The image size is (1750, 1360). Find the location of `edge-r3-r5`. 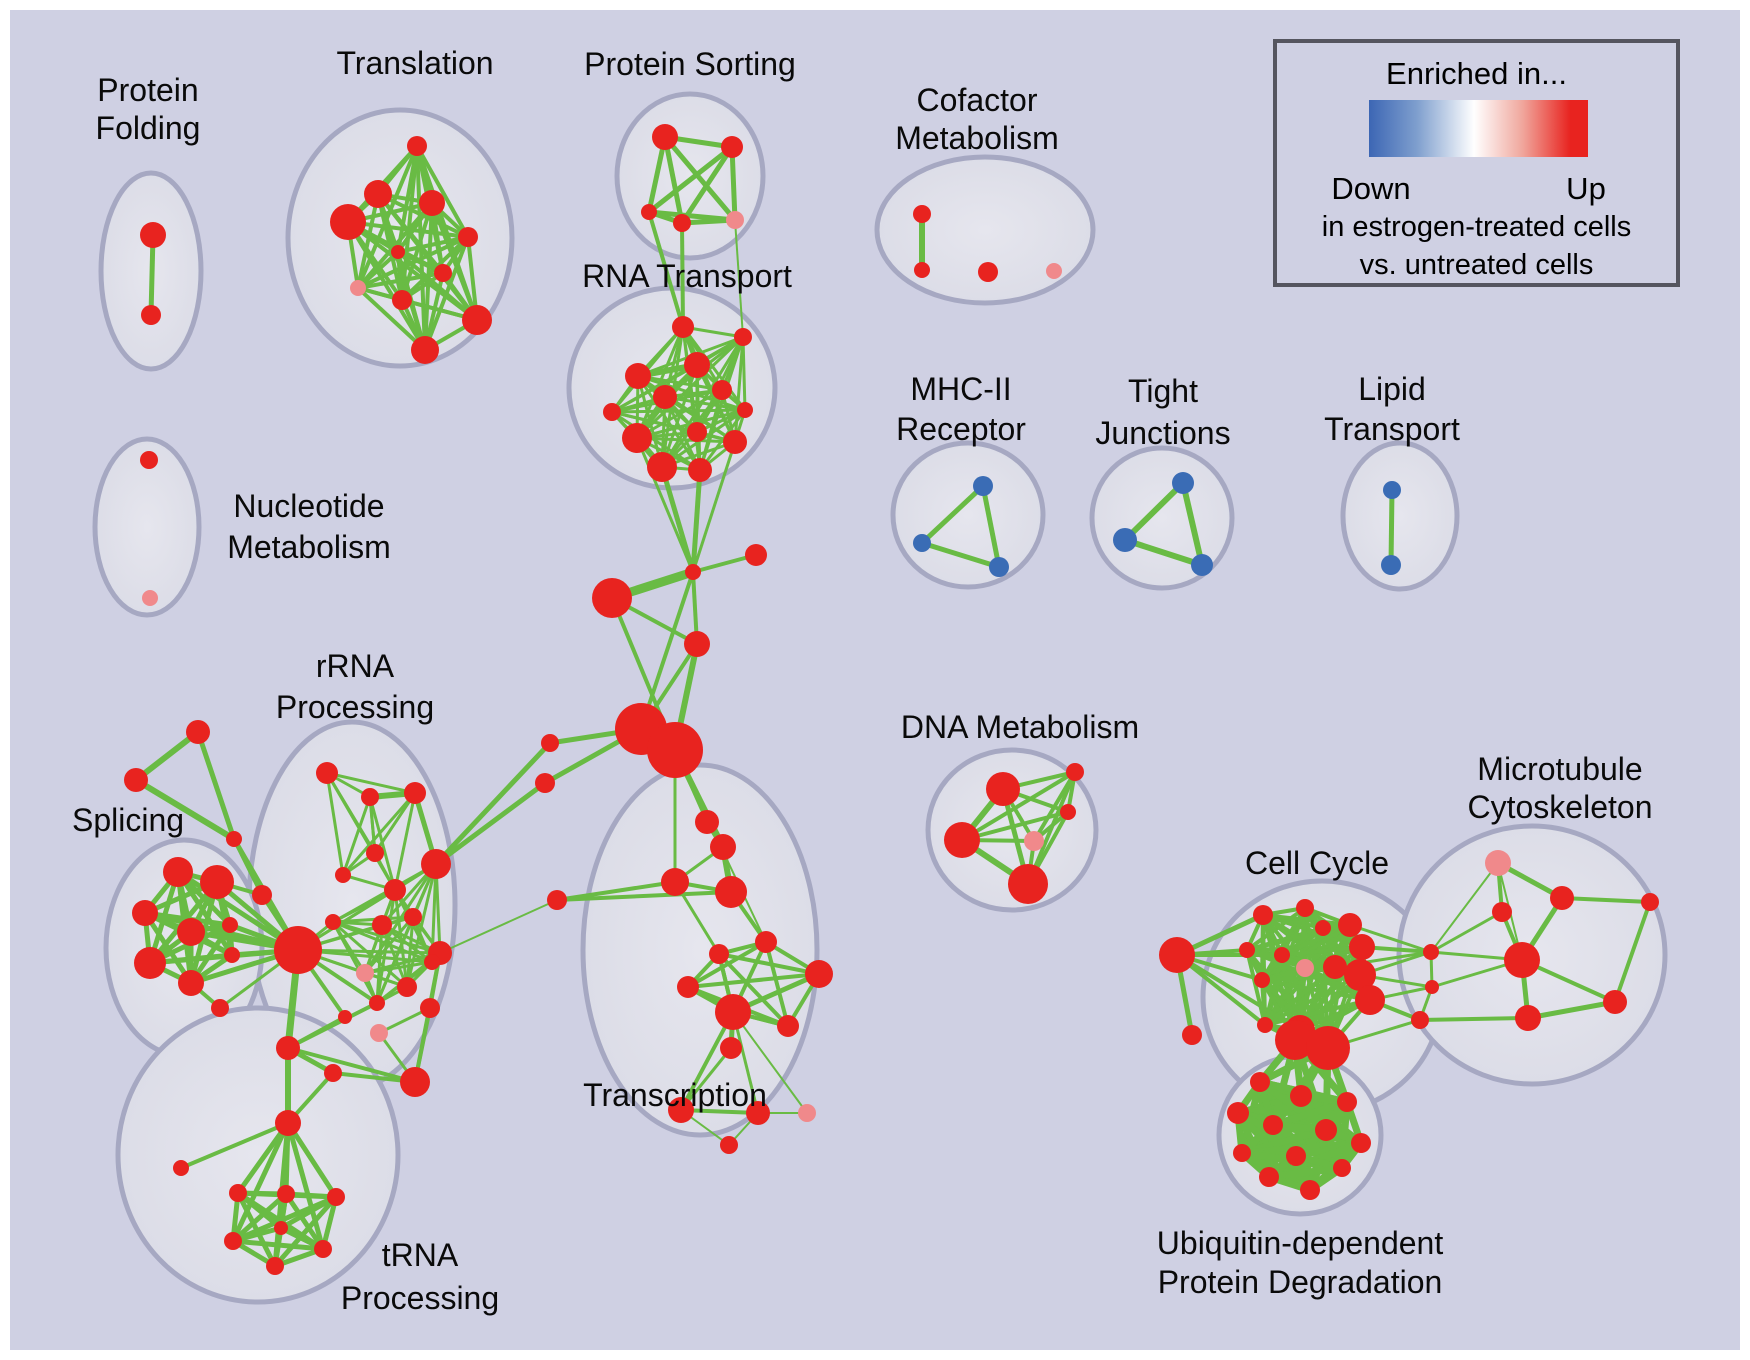

edge-r3-r5 is located at coordinates (395, 823).